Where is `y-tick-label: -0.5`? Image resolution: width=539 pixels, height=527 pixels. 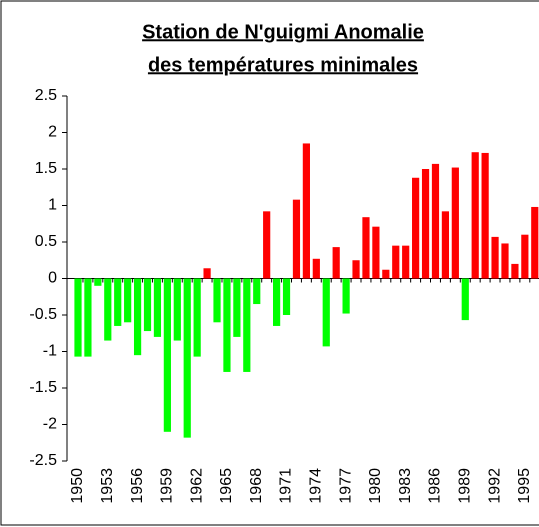
y-tick-label: -0.5 is located at coordinates (43, 314).